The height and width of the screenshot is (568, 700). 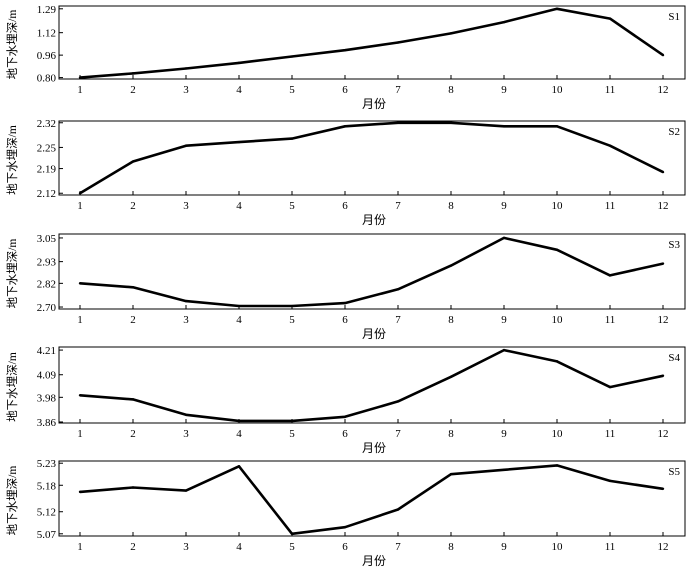 I want to click on panel-label: S5, so click(x=674, y=472).